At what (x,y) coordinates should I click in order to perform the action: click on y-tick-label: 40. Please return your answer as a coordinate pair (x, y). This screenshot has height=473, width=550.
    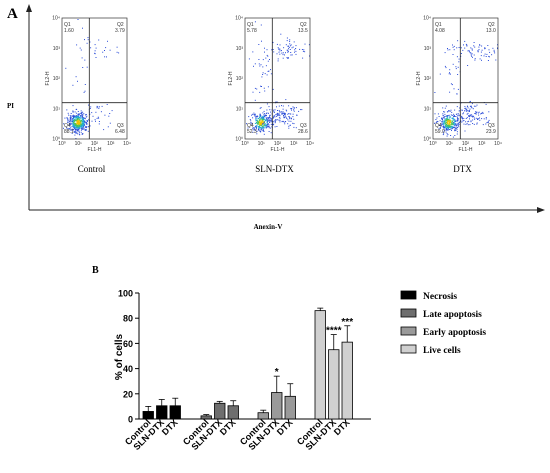
    Looking at the image, I should click on (128, 369).